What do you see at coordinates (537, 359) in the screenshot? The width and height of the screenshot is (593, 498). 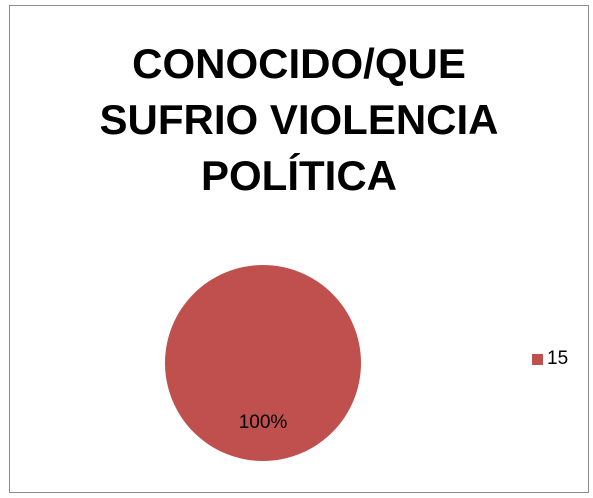 I see `legend-swatch` at bounding box center [537, 359].